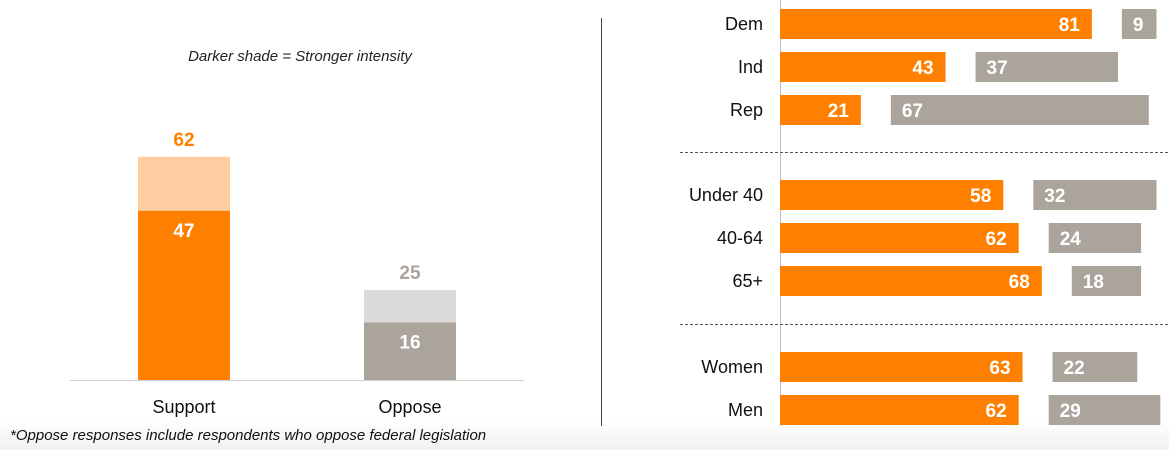  What do you see at coordinates (820, 110) in the screenshot?
I see `bar-support-rep` at bounding box center [820, 110].